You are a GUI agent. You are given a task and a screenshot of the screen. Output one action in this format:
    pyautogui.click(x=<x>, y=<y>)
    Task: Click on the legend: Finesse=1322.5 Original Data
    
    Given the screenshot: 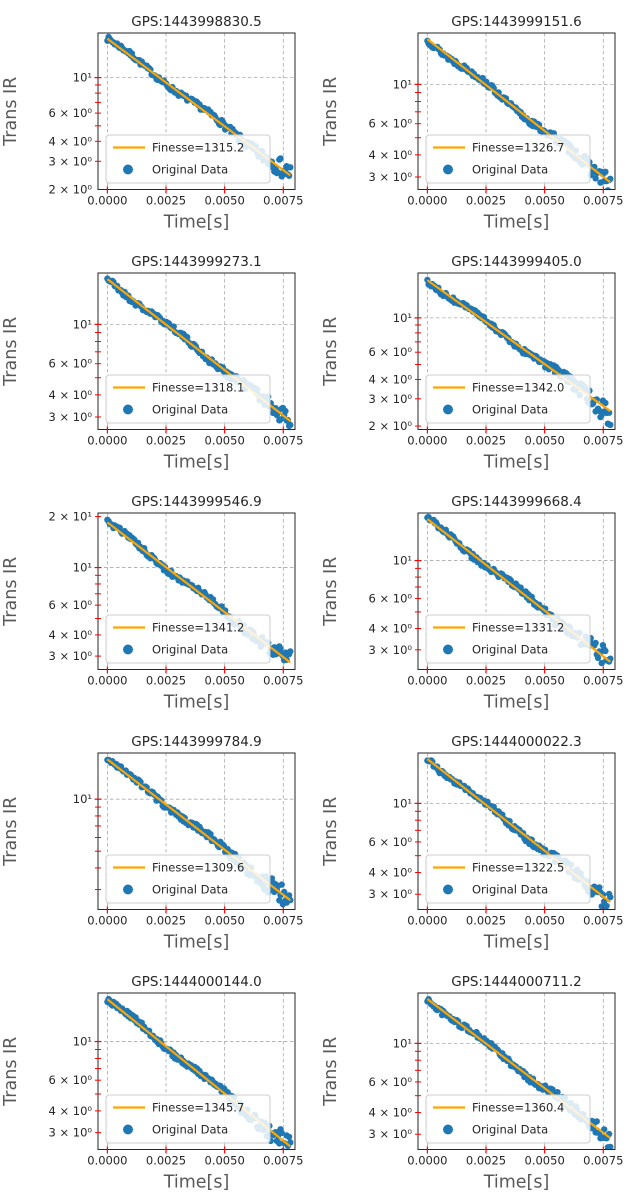 What is the action you would take?
    pyautogui.click(x=508, y=879)
    